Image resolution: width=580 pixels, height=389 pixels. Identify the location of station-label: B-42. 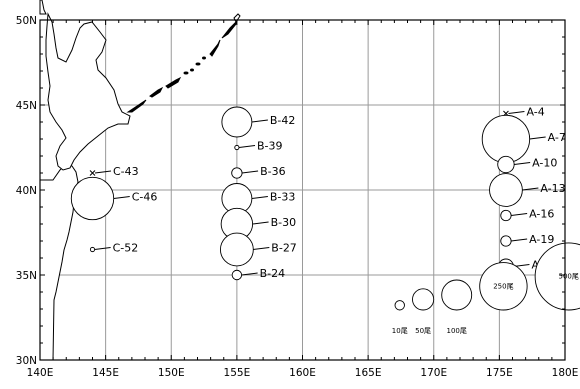
(283, 120).